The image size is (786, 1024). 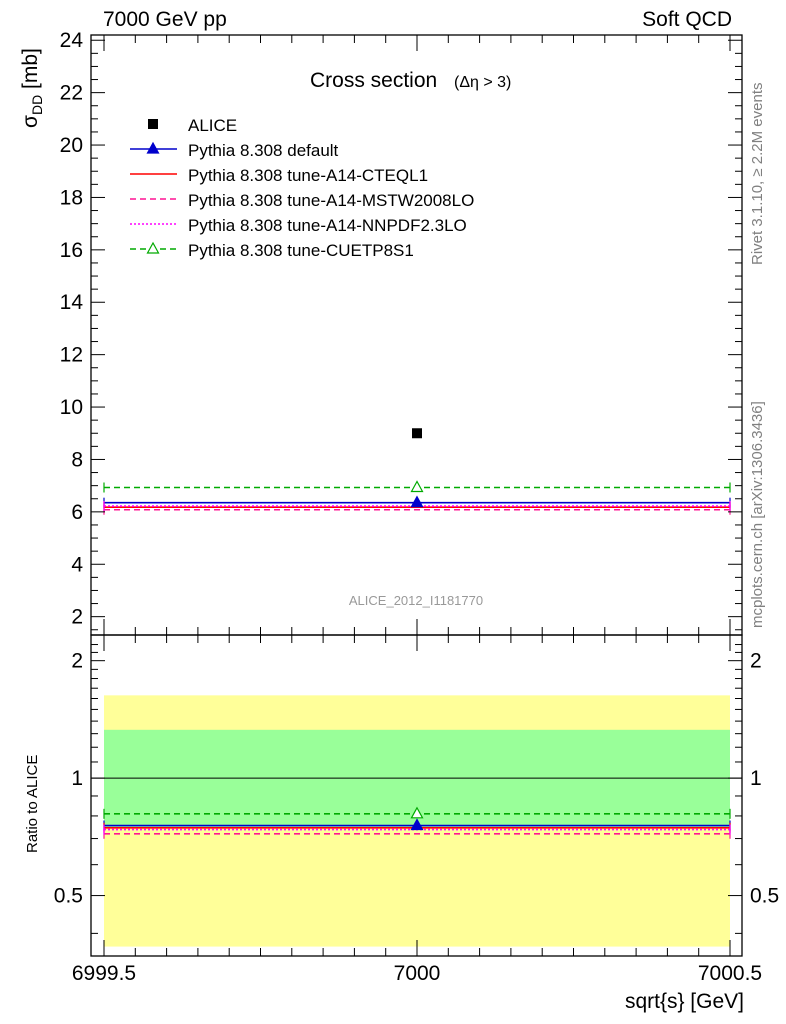 What do you see at coordinates (77, 459) in the screenshot?
I see `y-tick-label: 8` at bounding box center [77, 459].